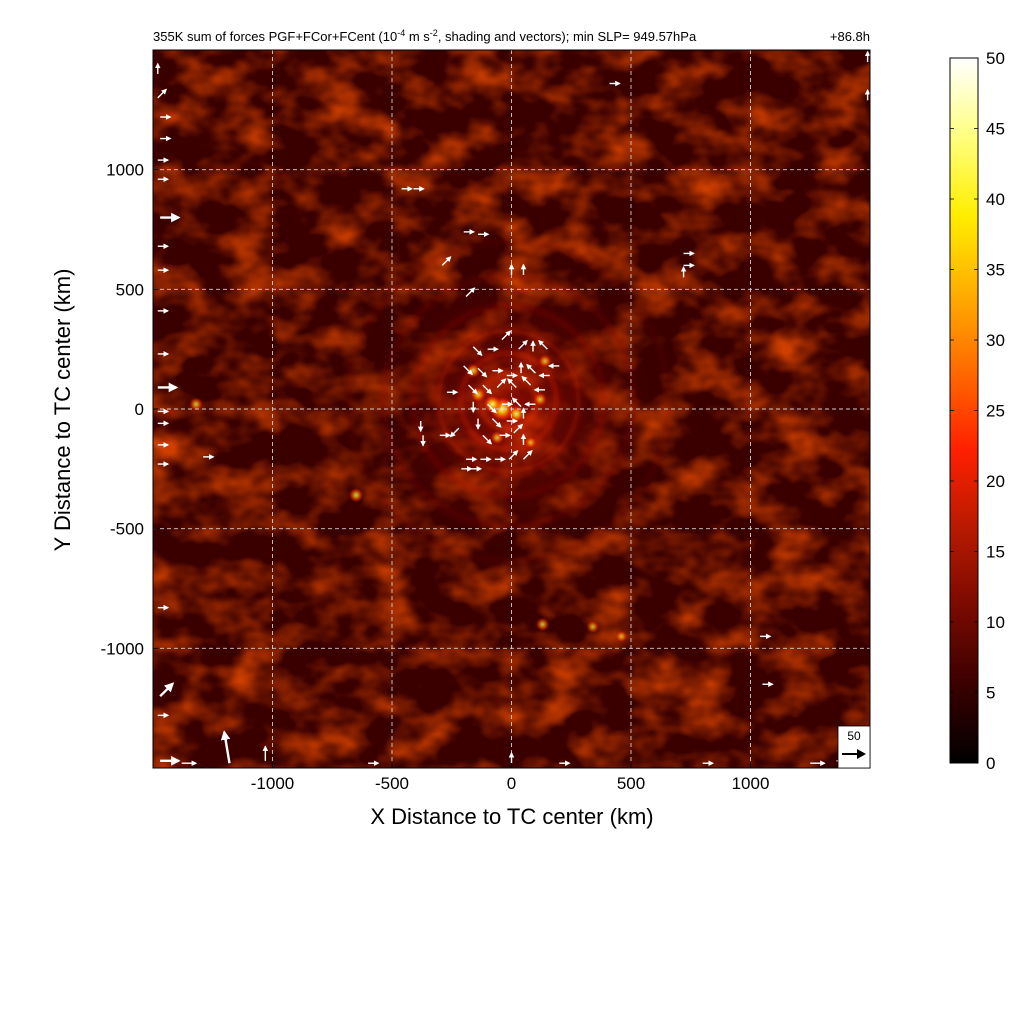 The height and width of the screenshot is (1024, 1024). I want to click on colorbar-tick-label: 25, so click(995, 411).